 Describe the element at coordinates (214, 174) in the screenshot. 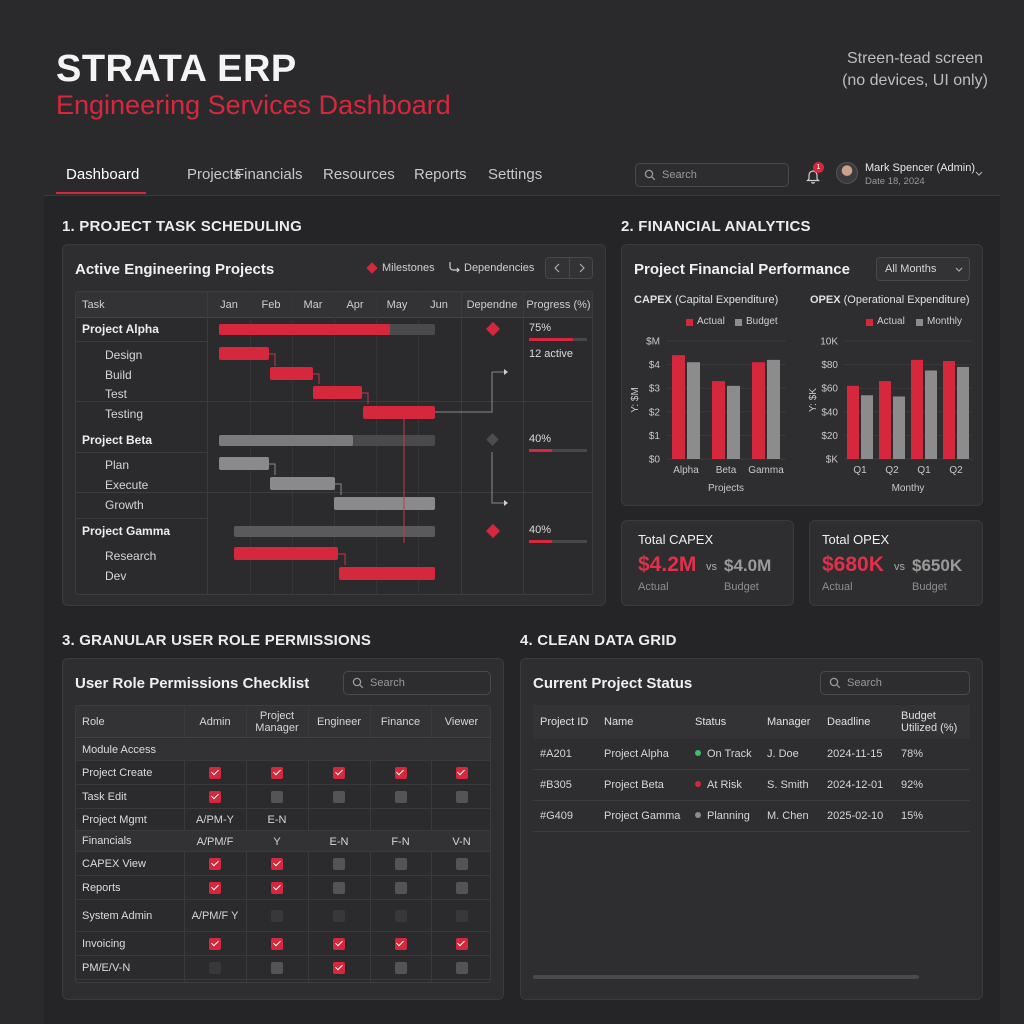

I see `nav-projects: Projects` at that location.